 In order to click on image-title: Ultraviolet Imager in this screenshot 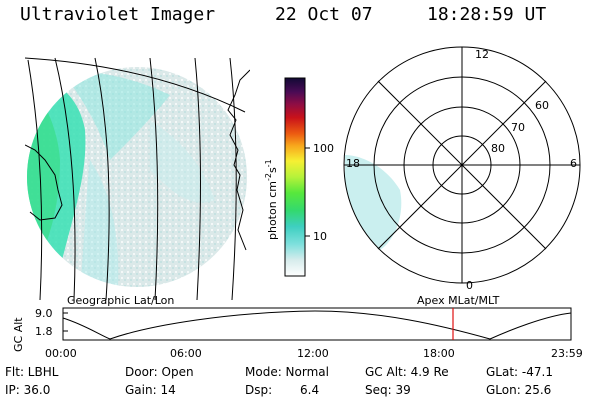, I will do `click(118, 14)`.